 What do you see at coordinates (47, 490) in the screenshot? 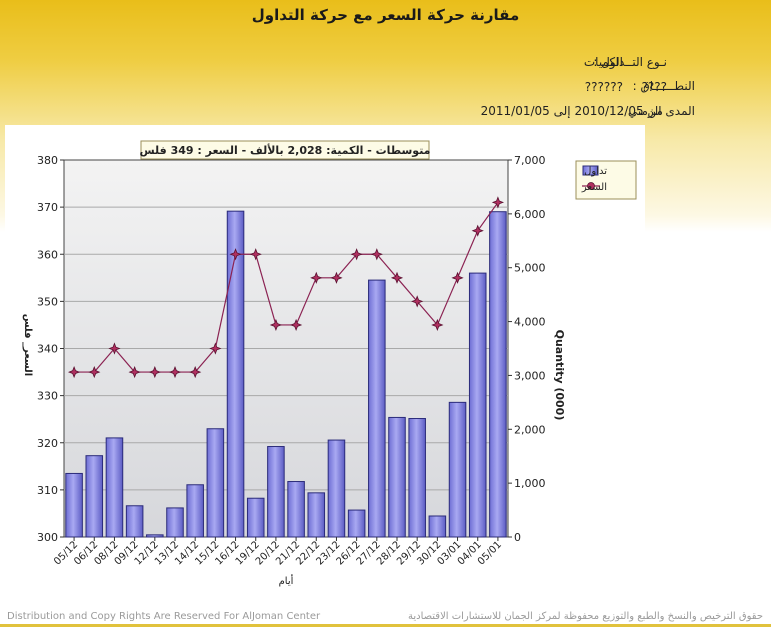
I see `y-left-tick-label: 310` at bounding box center [47, 490].